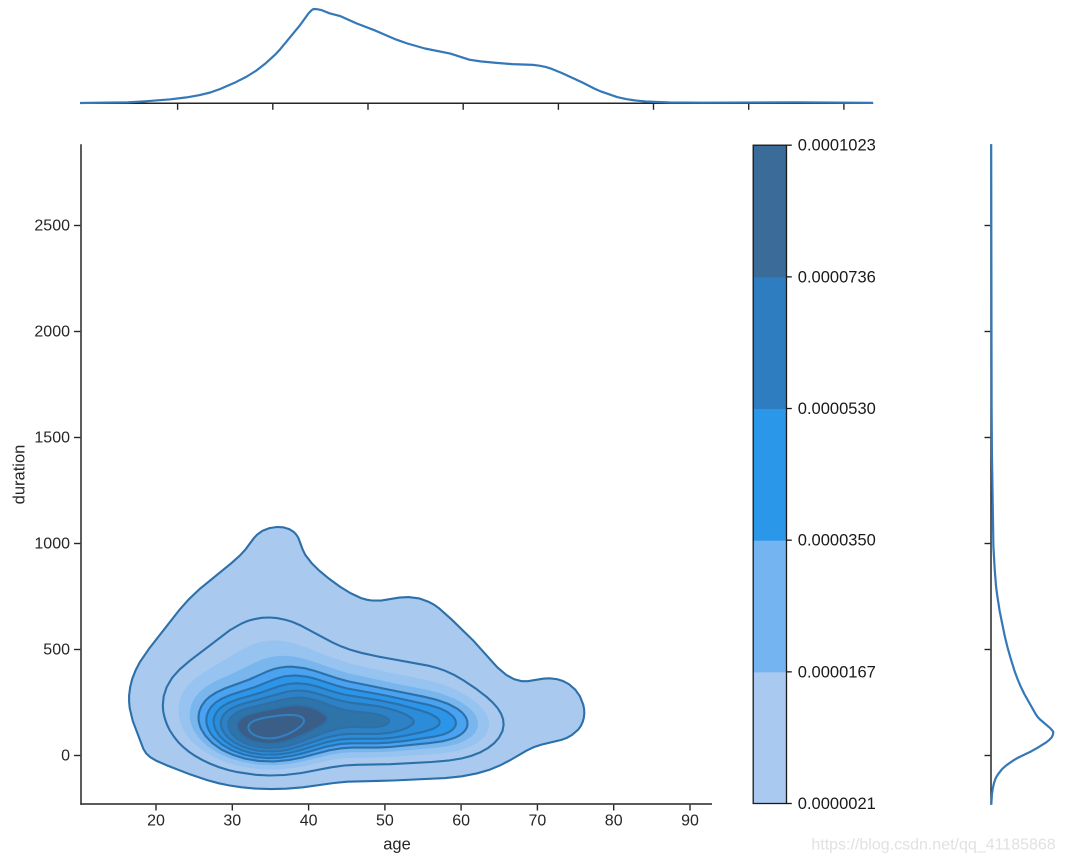 The image size is (1066, 867). Describe the element at coordinates (385, 821) in the screenshot. I see `svg-text: 50` at that location.